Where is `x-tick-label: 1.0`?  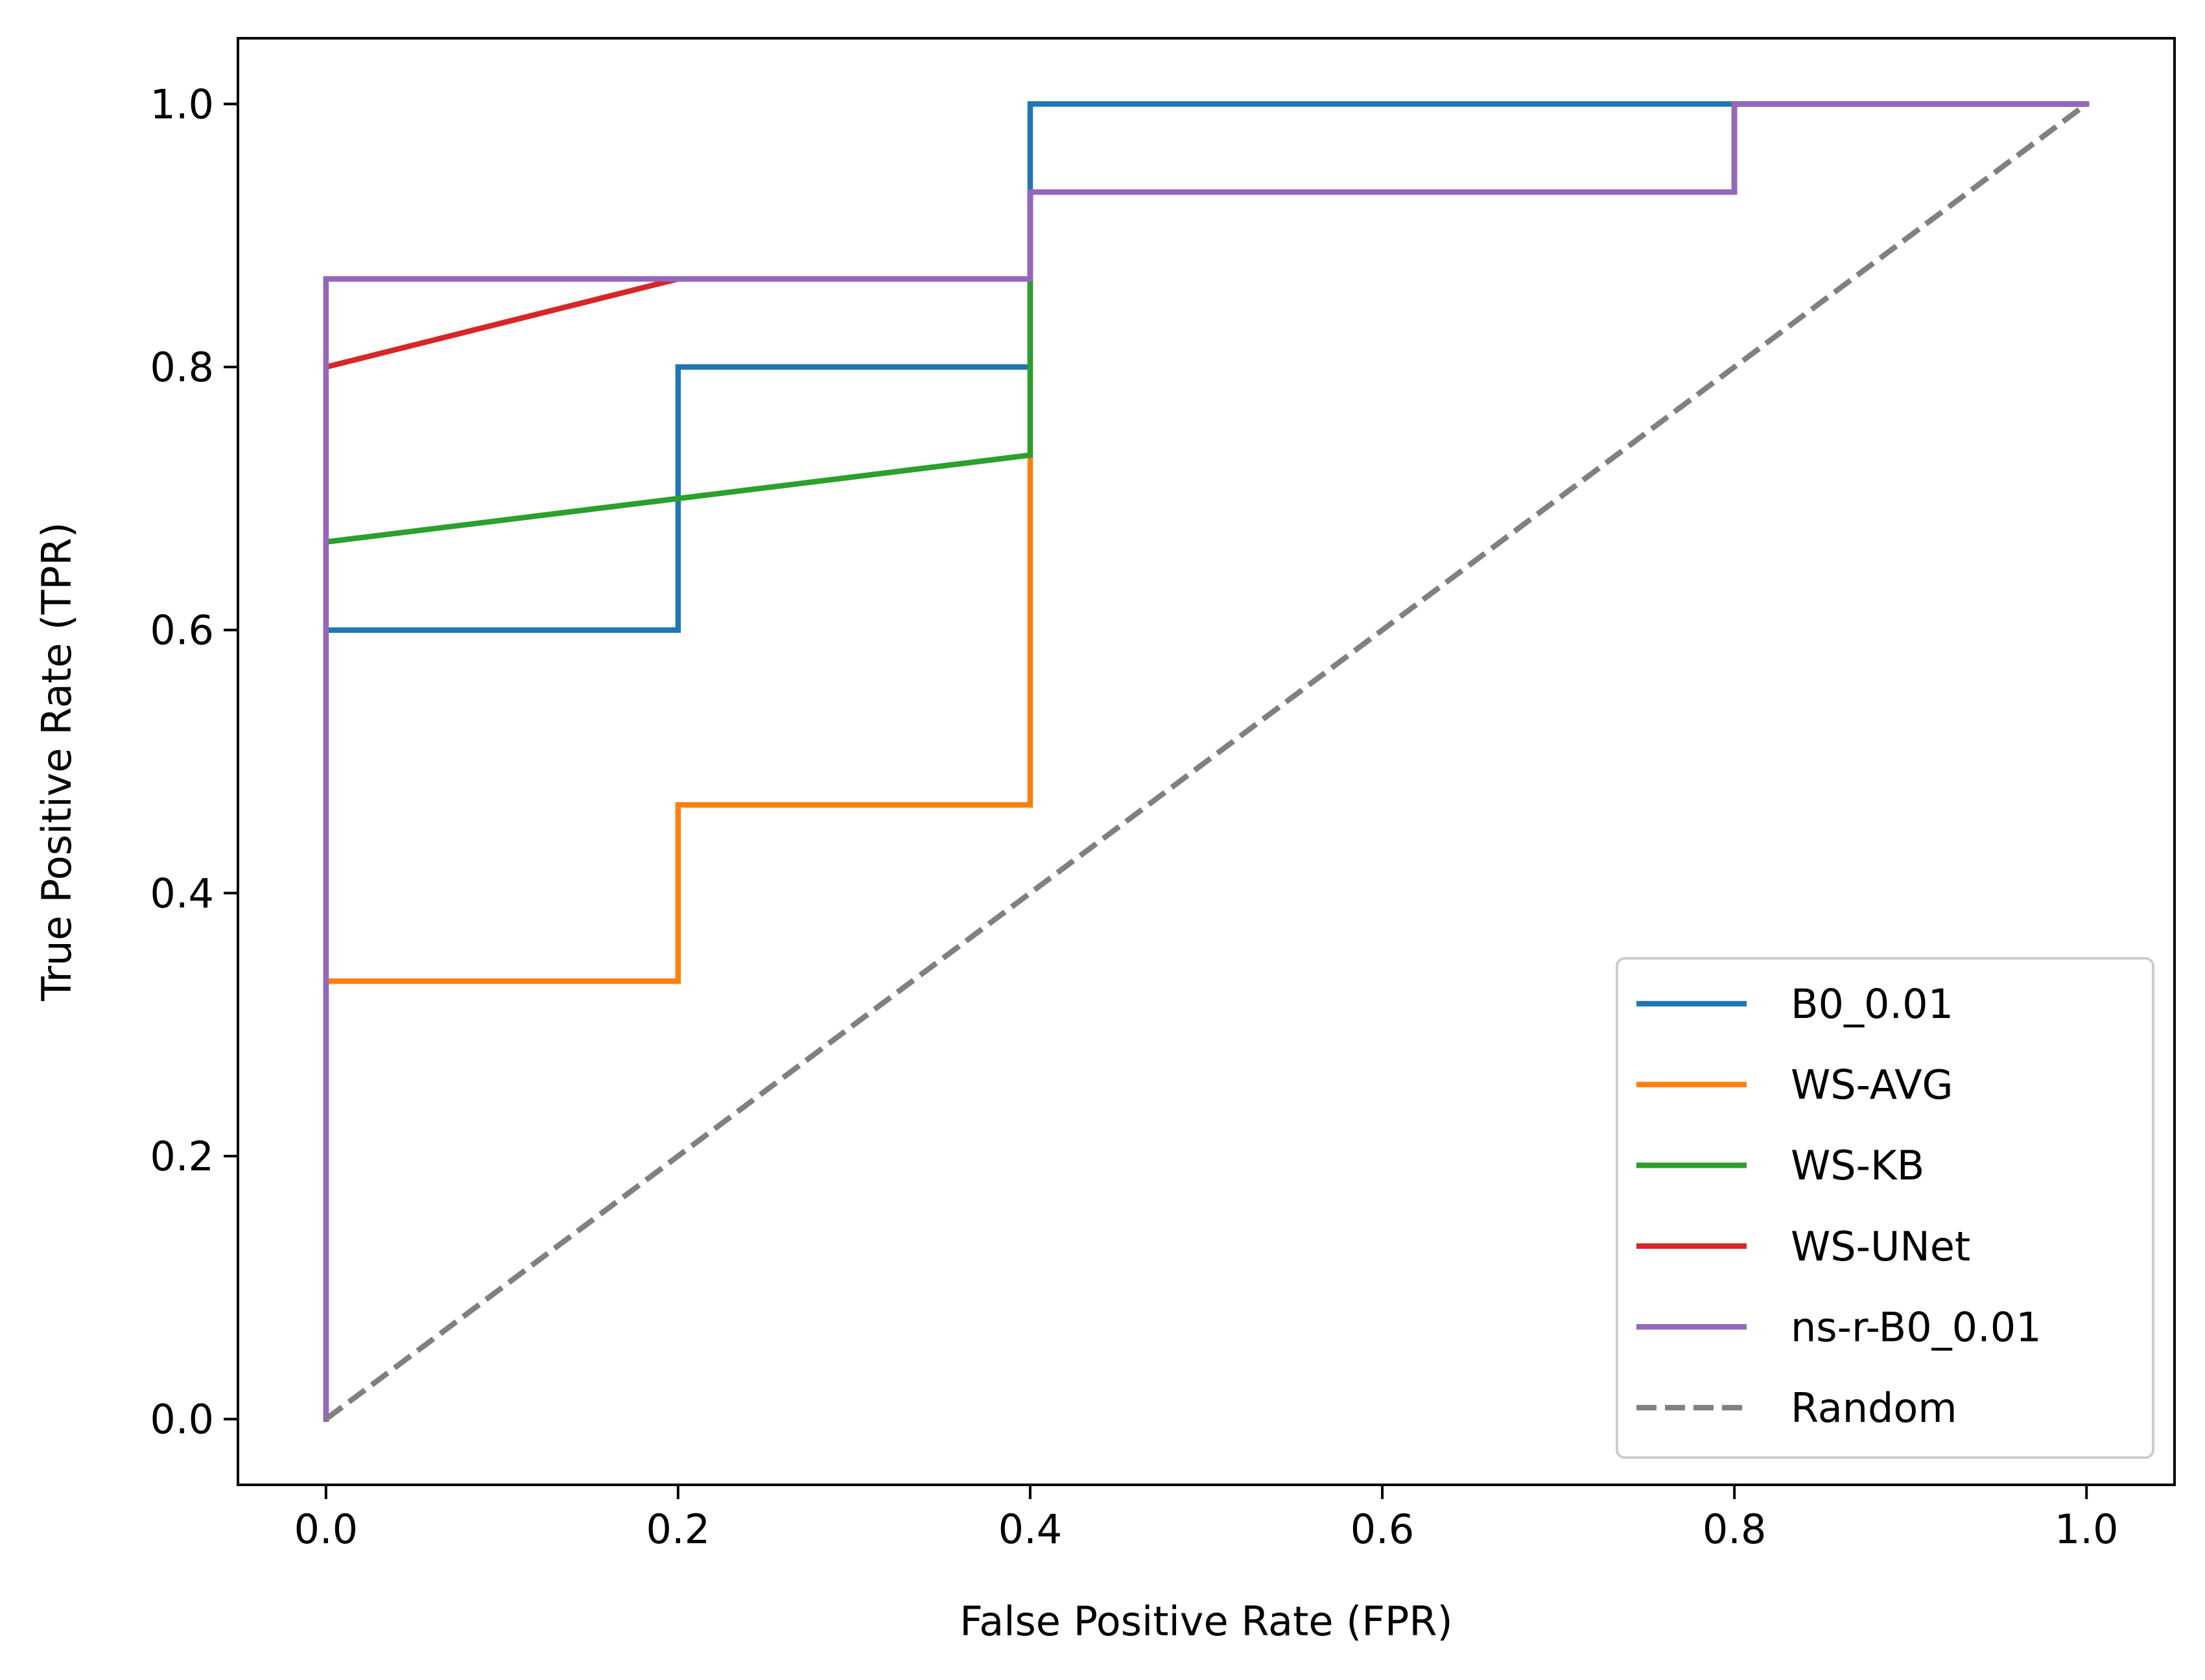 x-tick-label: 1.0 is located at coordinates (2087, 1529).